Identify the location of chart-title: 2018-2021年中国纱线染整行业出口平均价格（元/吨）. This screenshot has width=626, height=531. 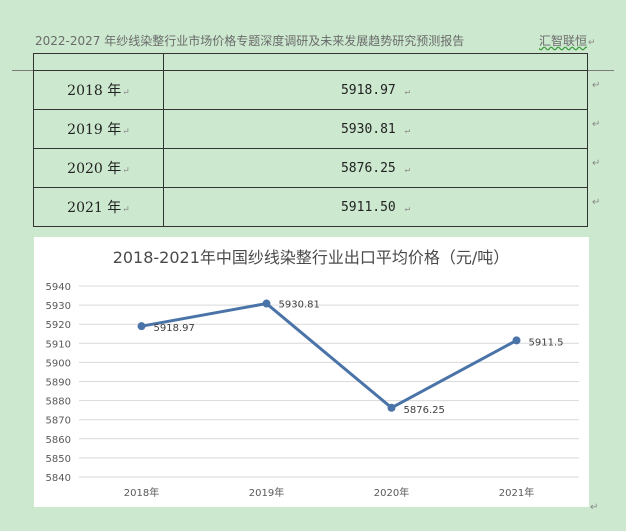
(311, 257).